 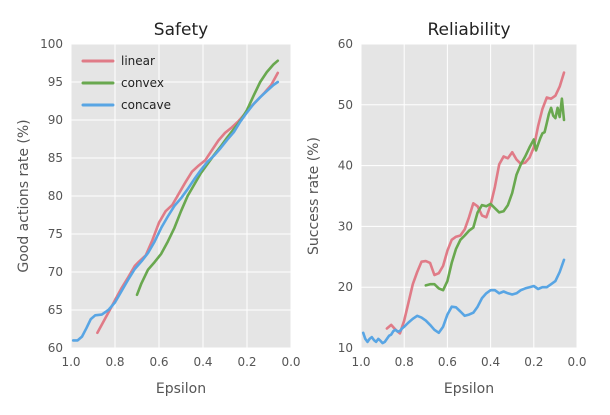 I want to click on legend: linear convex concave, so click(x=126, y=83).